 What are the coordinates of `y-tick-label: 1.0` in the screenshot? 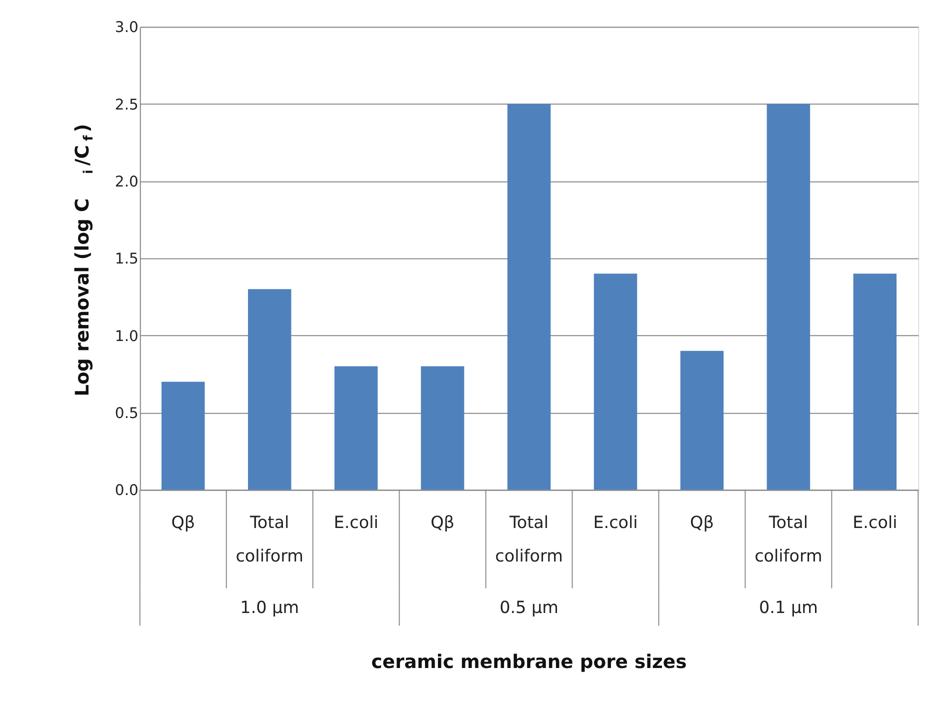 It's located at (126, 336).